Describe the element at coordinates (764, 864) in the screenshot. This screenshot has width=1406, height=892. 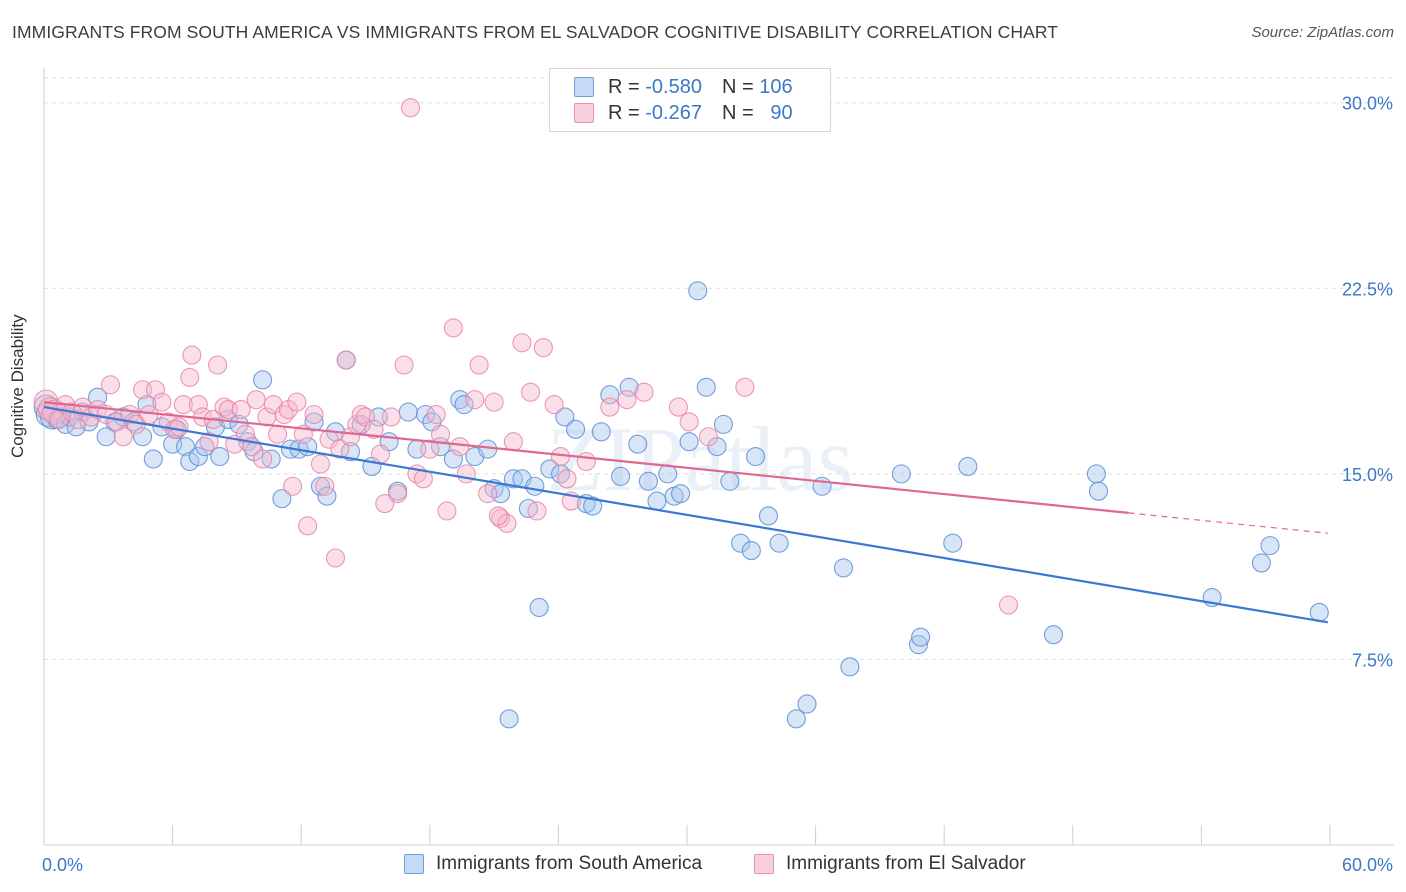
I see `bottom-legend-swatch-el-salvador` at that location.